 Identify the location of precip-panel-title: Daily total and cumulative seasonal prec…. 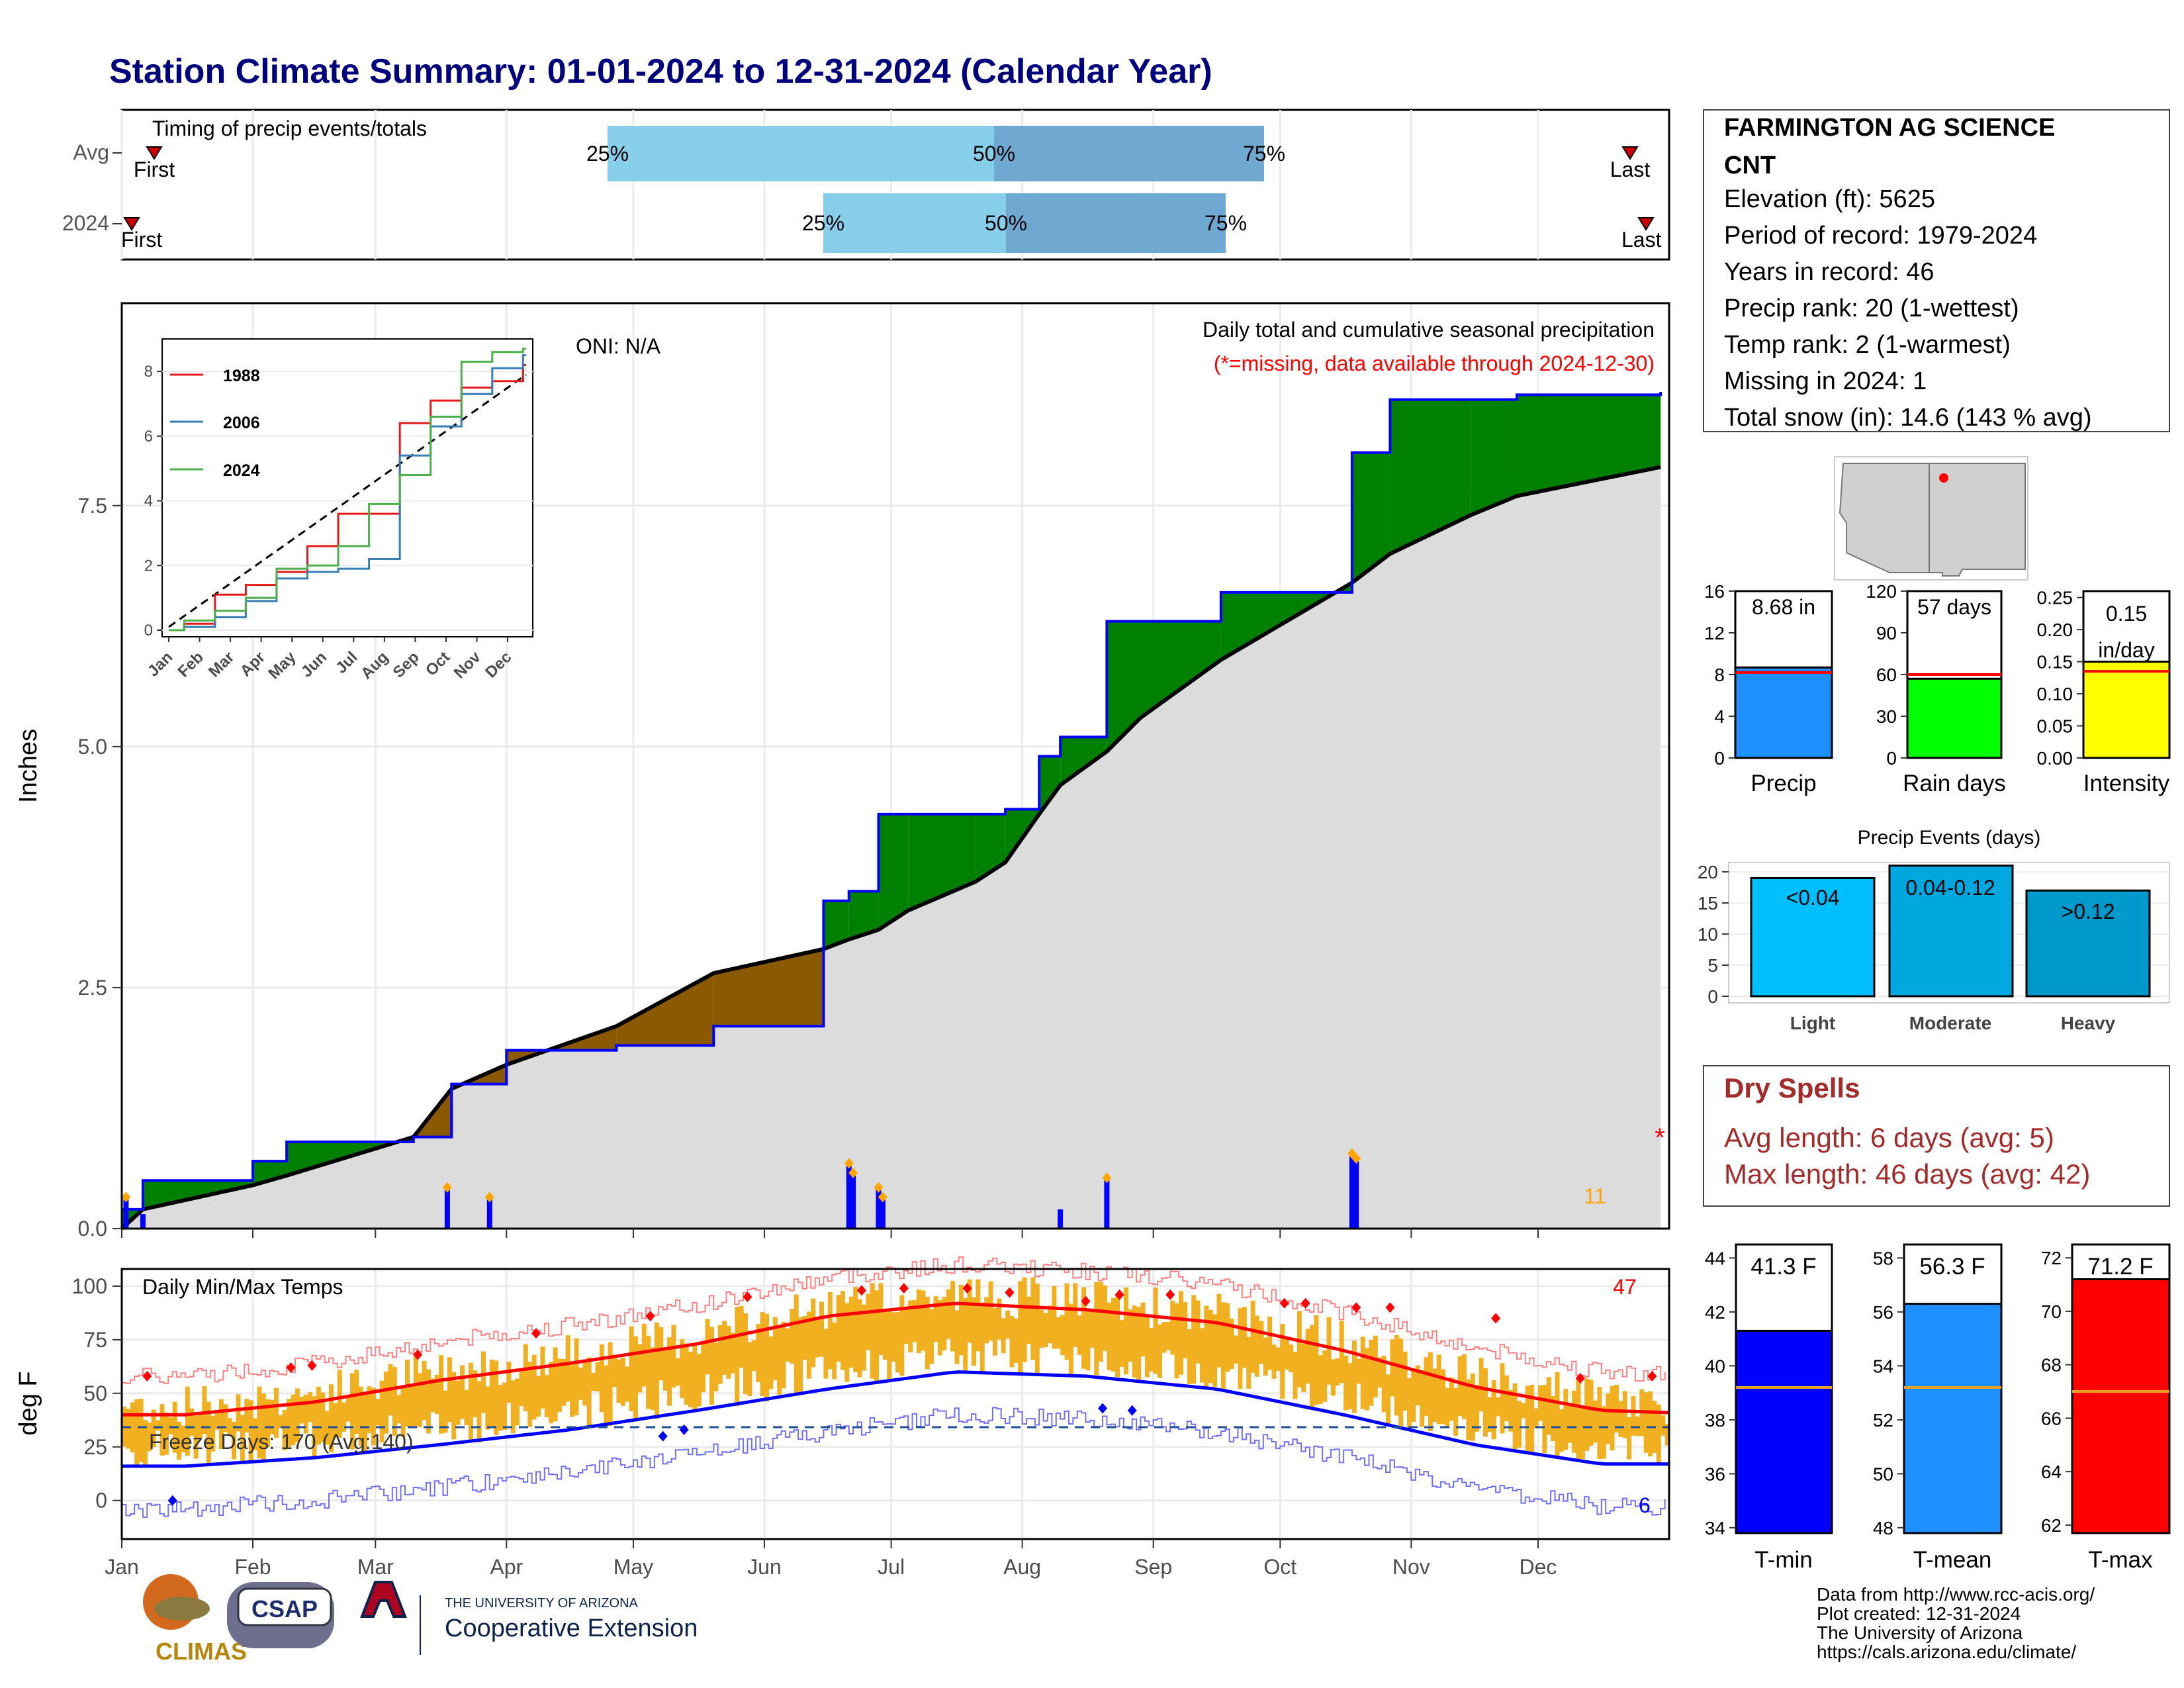
(1429, 330).